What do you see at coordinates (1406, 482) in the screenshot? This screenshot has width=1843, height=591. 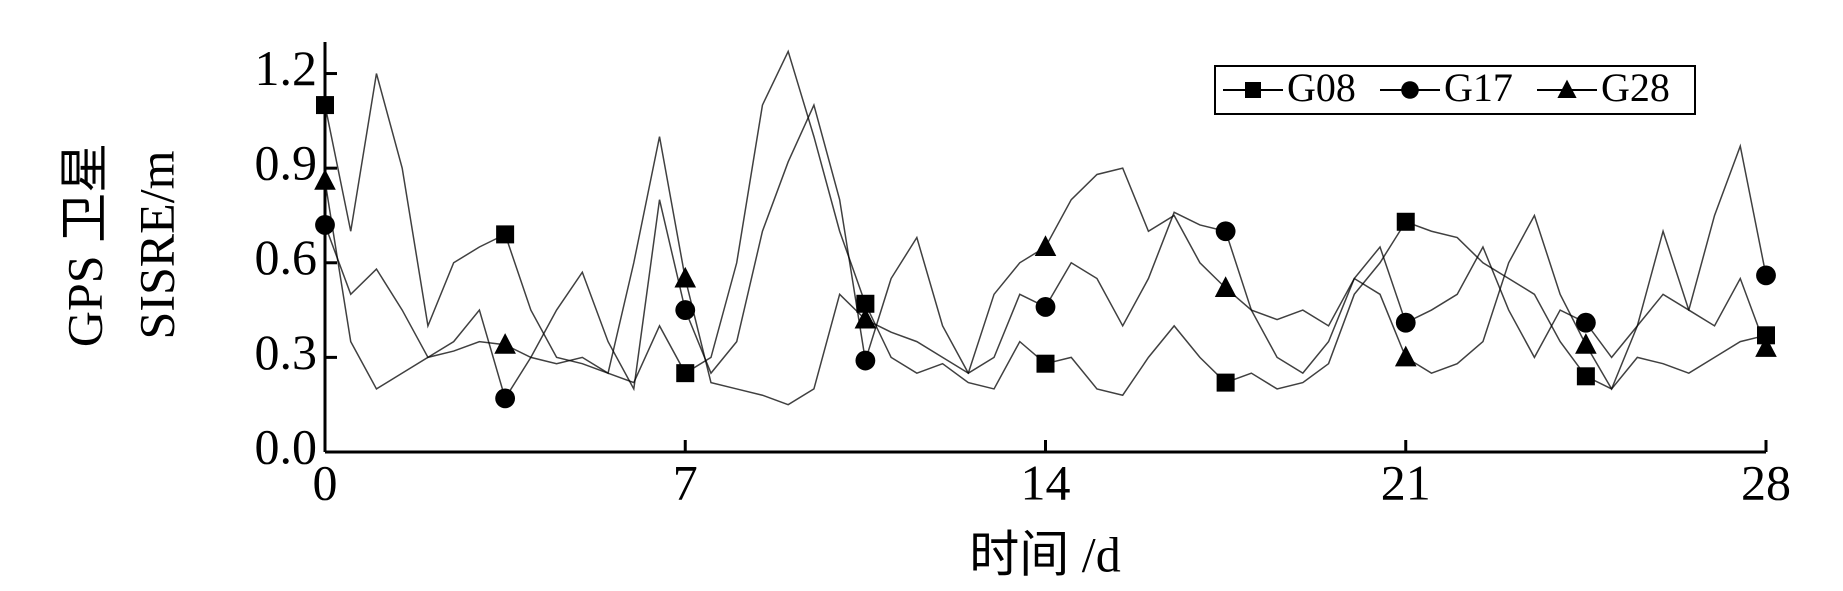 I see `x-tick-label: 21` at bounding box center [1406, 482].